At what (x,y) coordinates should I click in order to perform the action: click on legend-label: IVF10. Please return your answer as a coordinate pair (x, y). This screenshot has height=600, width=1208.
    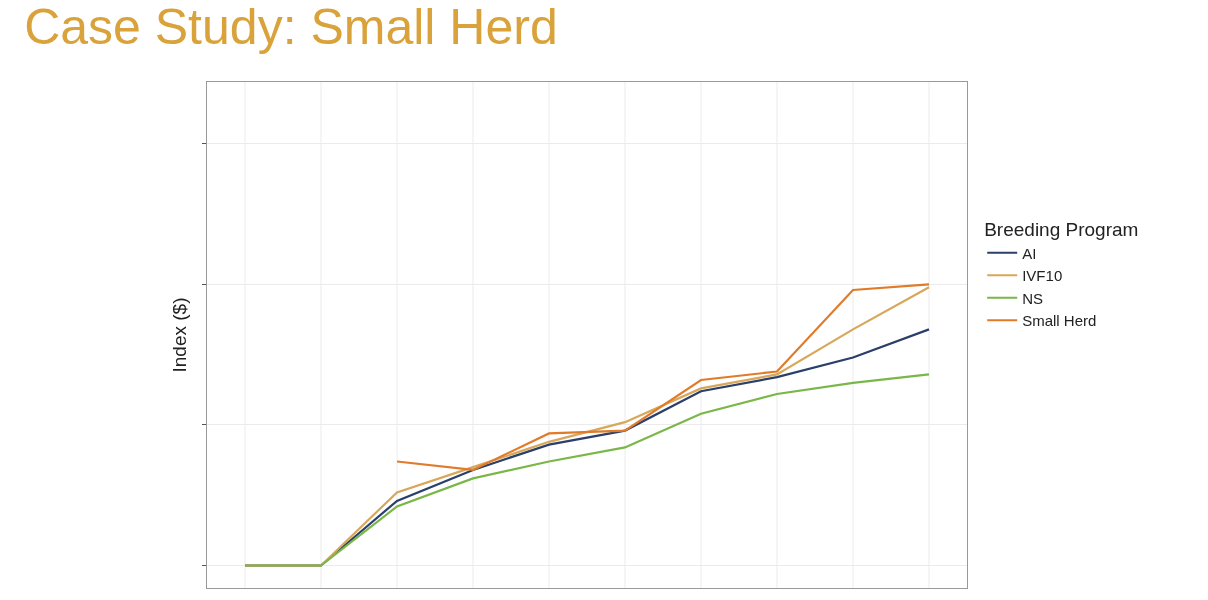
    Looking at the image, I should click on (1042, 276).